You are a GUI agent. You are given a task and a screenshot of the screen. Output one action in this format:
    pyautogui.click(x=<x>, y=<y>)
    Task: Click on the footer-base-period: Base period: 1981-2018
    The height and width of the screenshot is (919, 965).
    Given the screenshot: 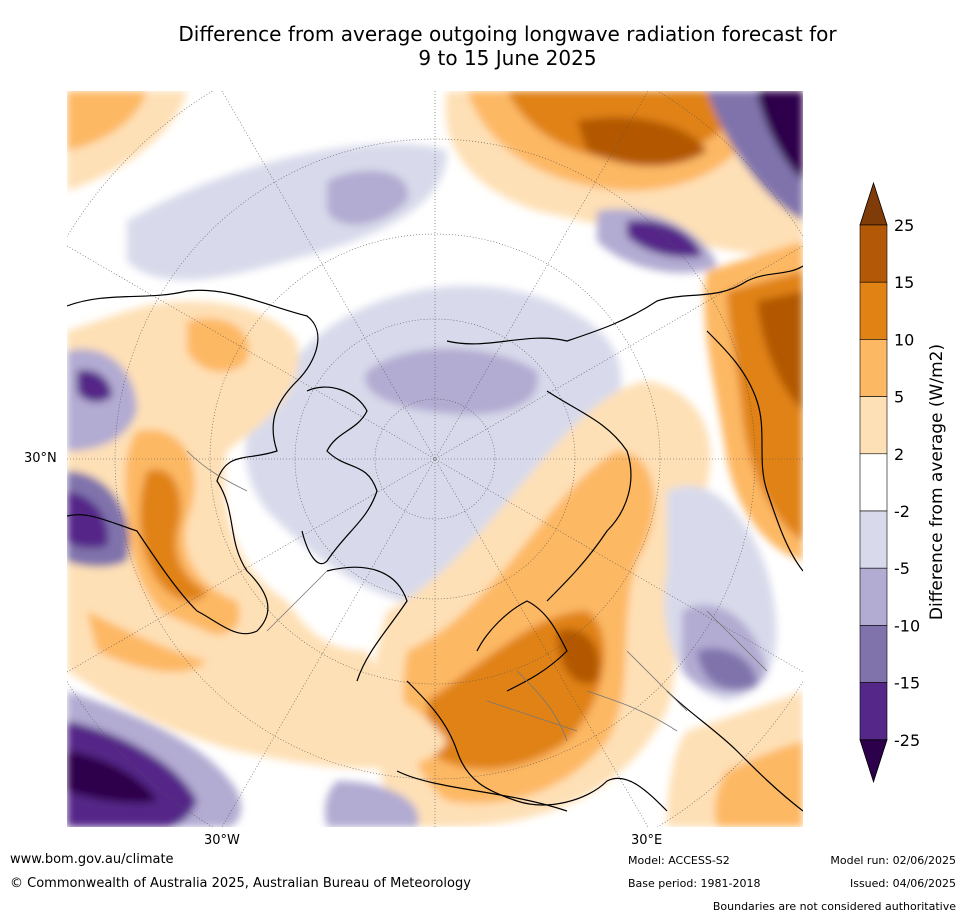 What is the action you would take?
    pyautogui.click(x=694, y=883)
    